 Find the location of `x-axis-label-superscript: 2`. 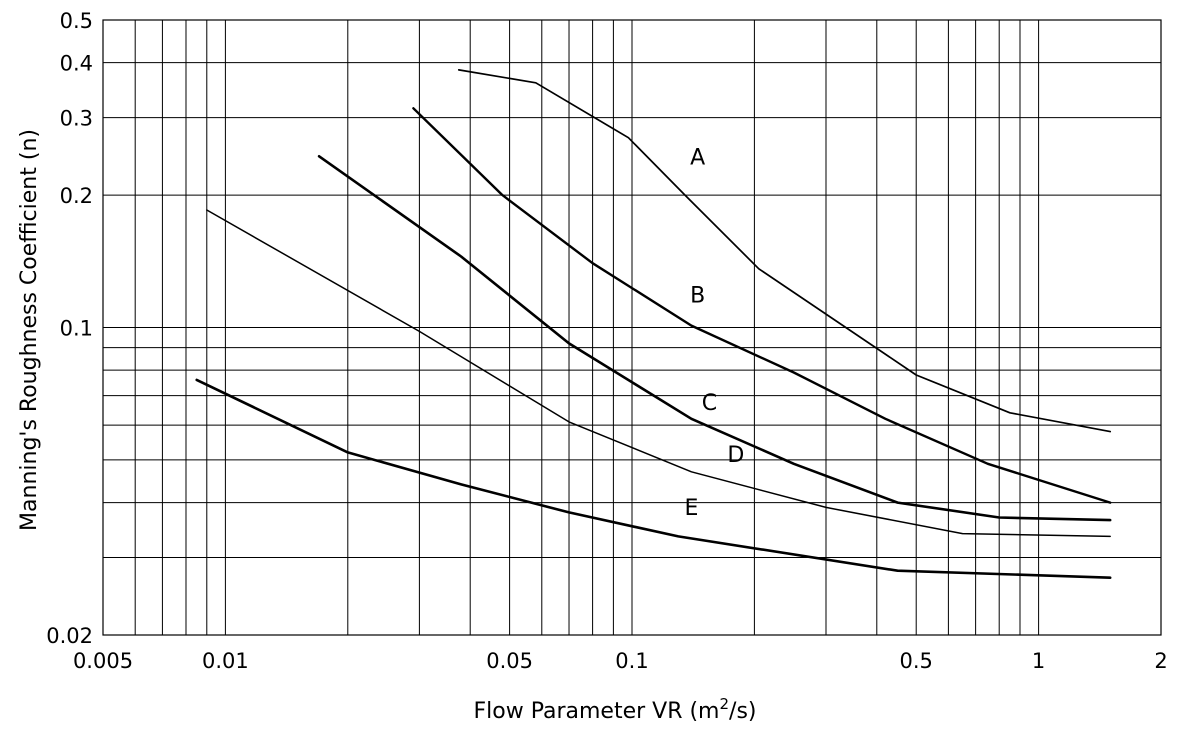

x-axis-label-superscript: 2 is located at coordinates (725, 704).